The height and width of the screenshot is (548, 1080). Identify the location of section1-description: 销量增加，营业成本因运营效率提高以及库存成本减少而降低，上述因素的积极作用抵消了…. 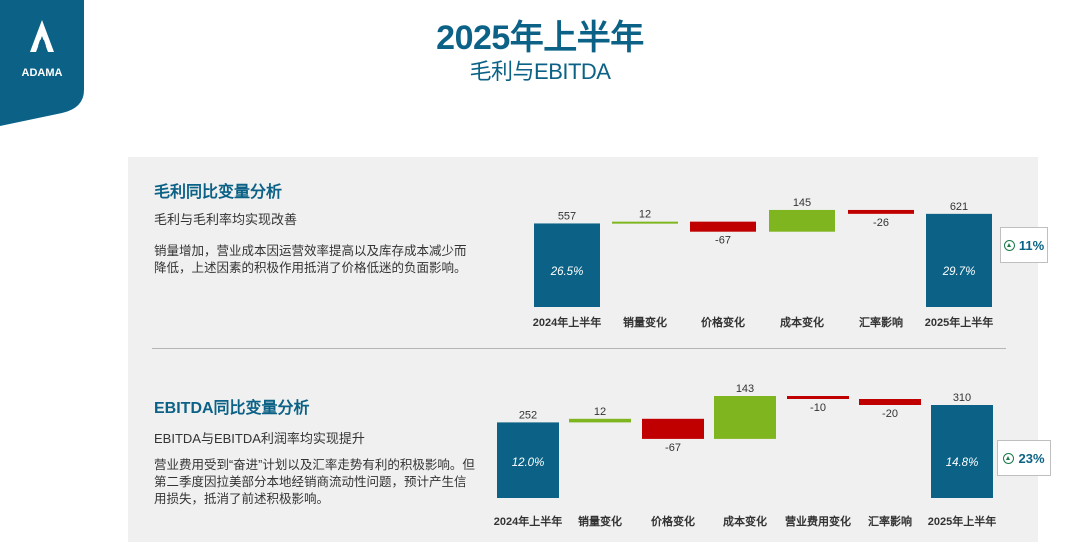
(310, 259).